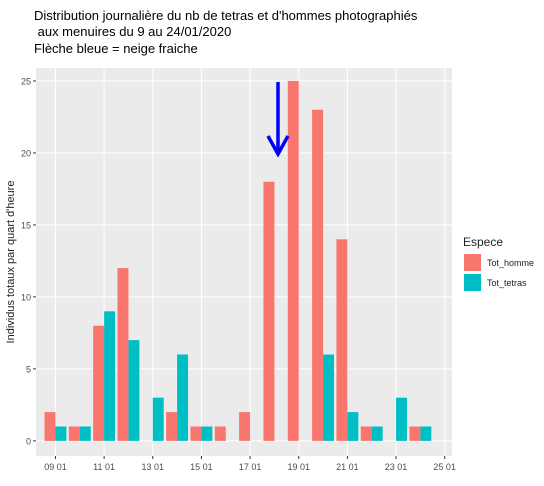  I want to click on annotation: Flèche bleue = neige fraiche, so click(116, 48).